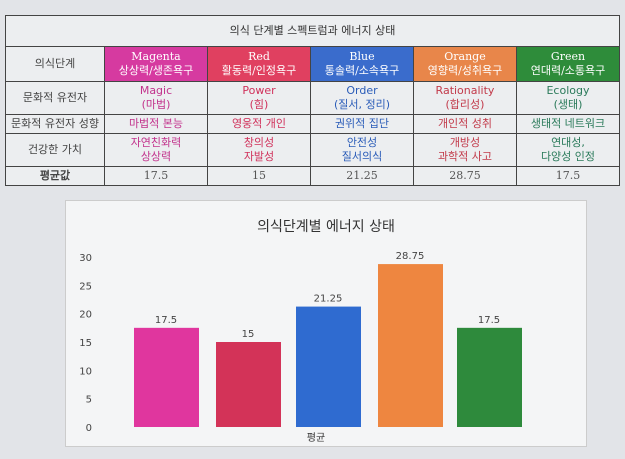  What do you see at coordinates (259, 70) in the screenshot?
I see `subtitle: 활동력/인정욕구` at bounding box center [259, 70].